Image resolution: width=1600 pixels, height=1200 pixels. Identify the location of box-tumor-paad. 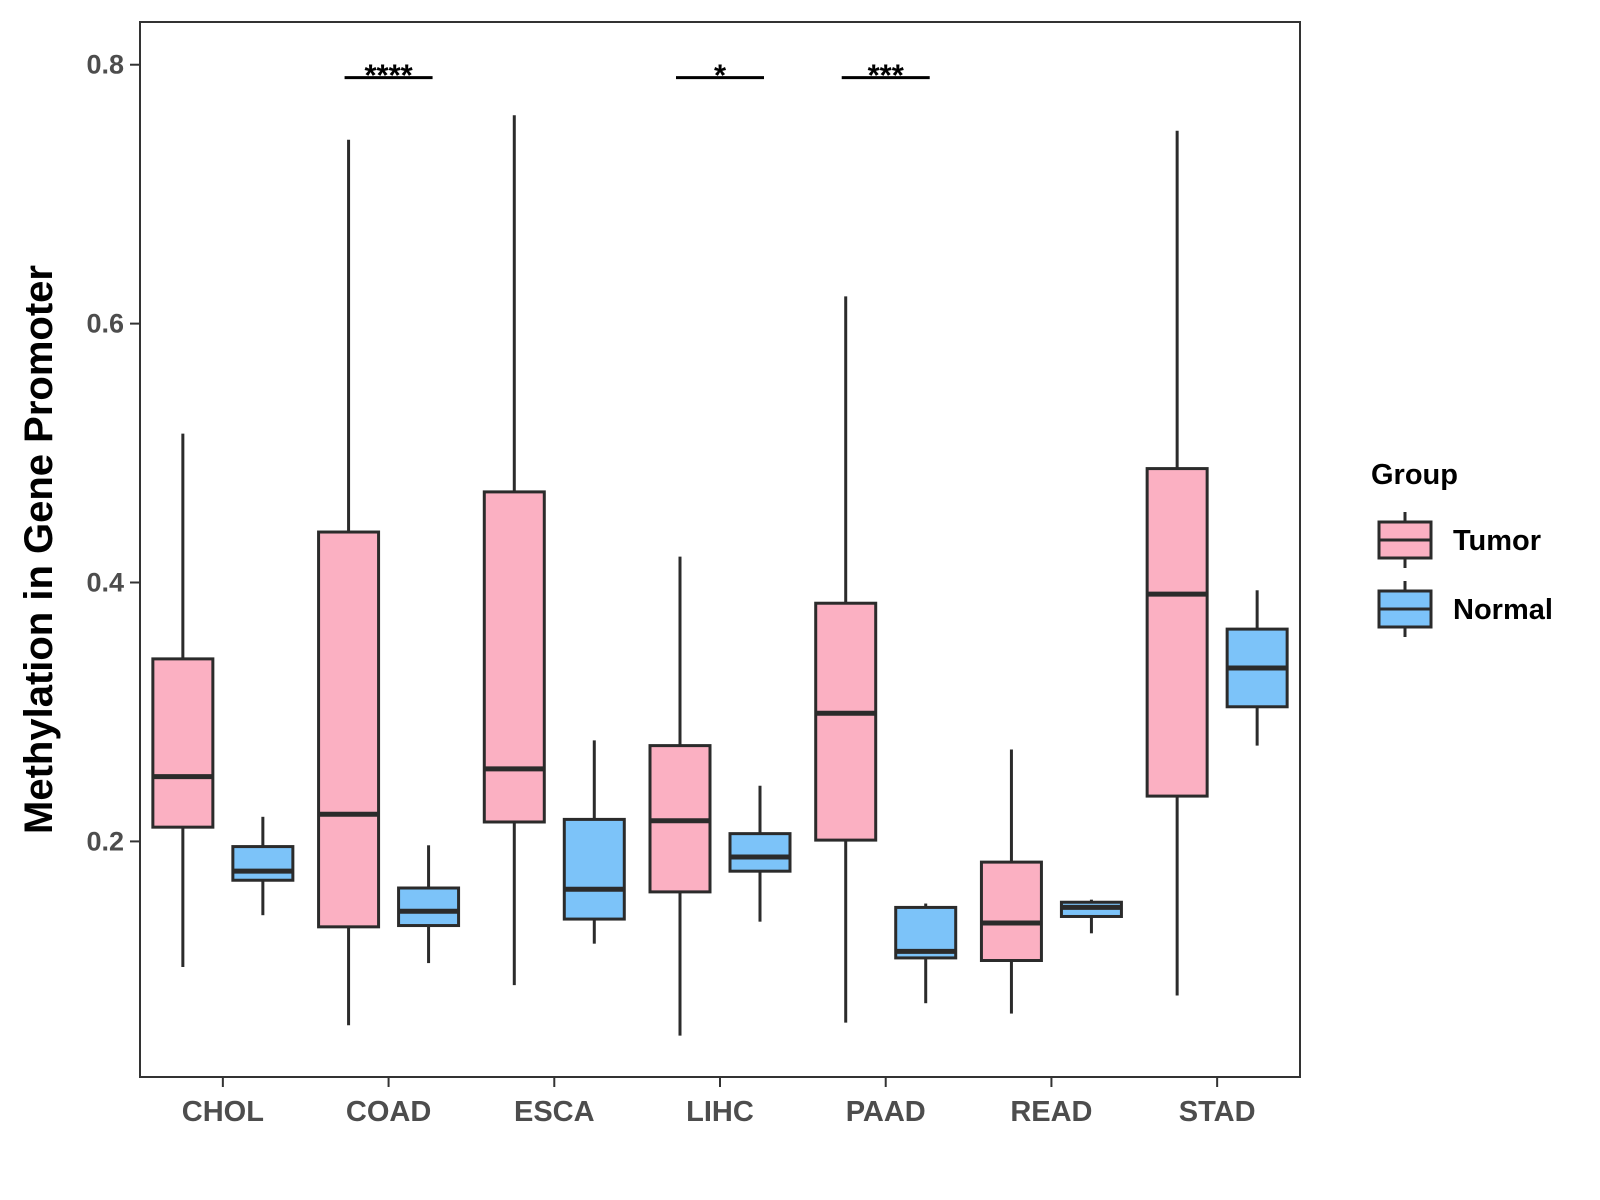
(846, 659).